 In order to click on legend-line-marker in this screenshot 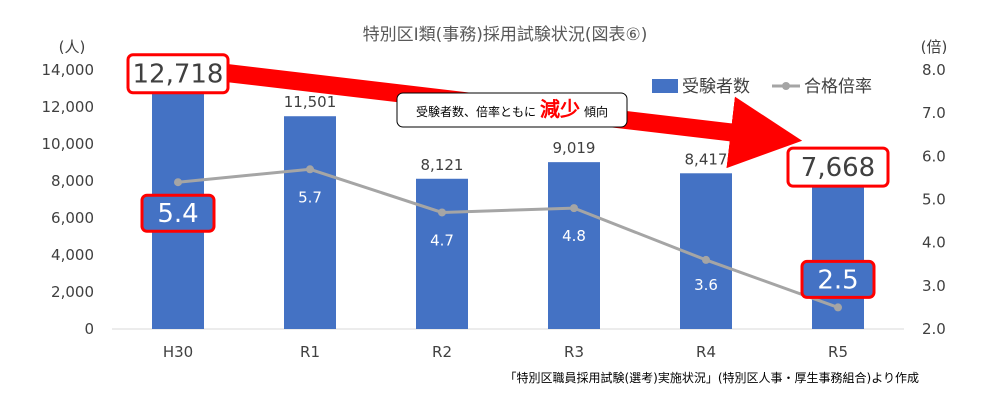, I will do `click(786, 86)`.